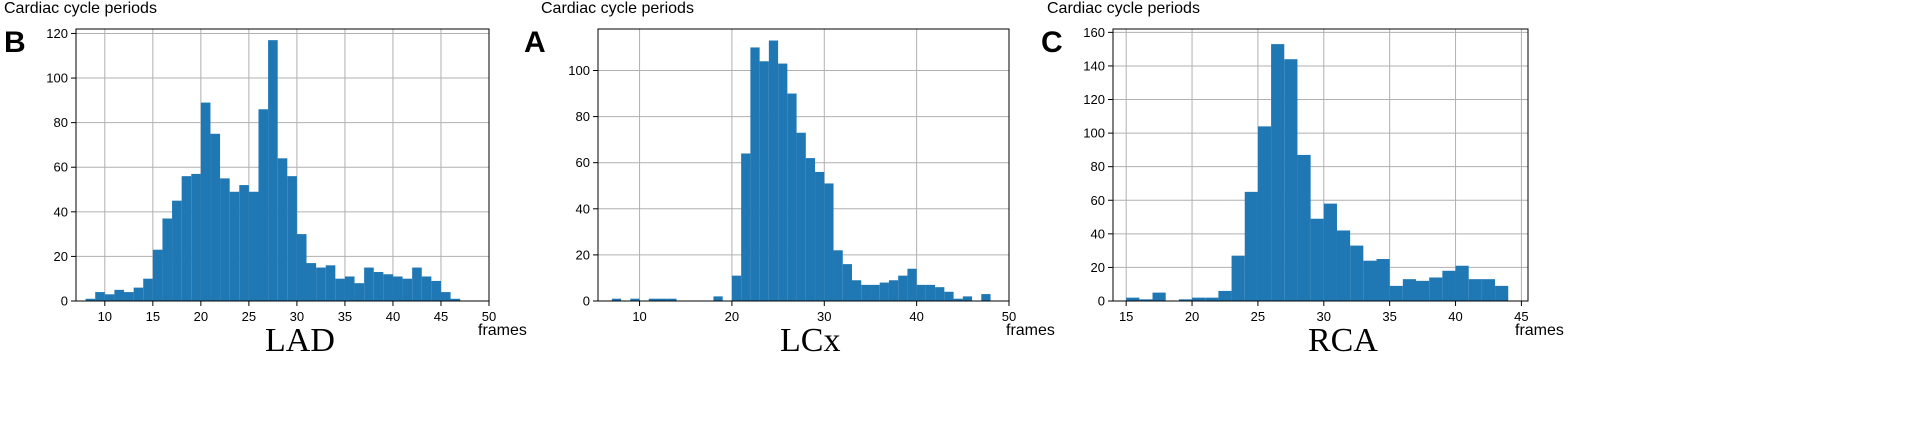  What do you see at coordinates (300, 340) in the screenshot?
I see `series-name-label: LAD` at bounding box center [300, 340].